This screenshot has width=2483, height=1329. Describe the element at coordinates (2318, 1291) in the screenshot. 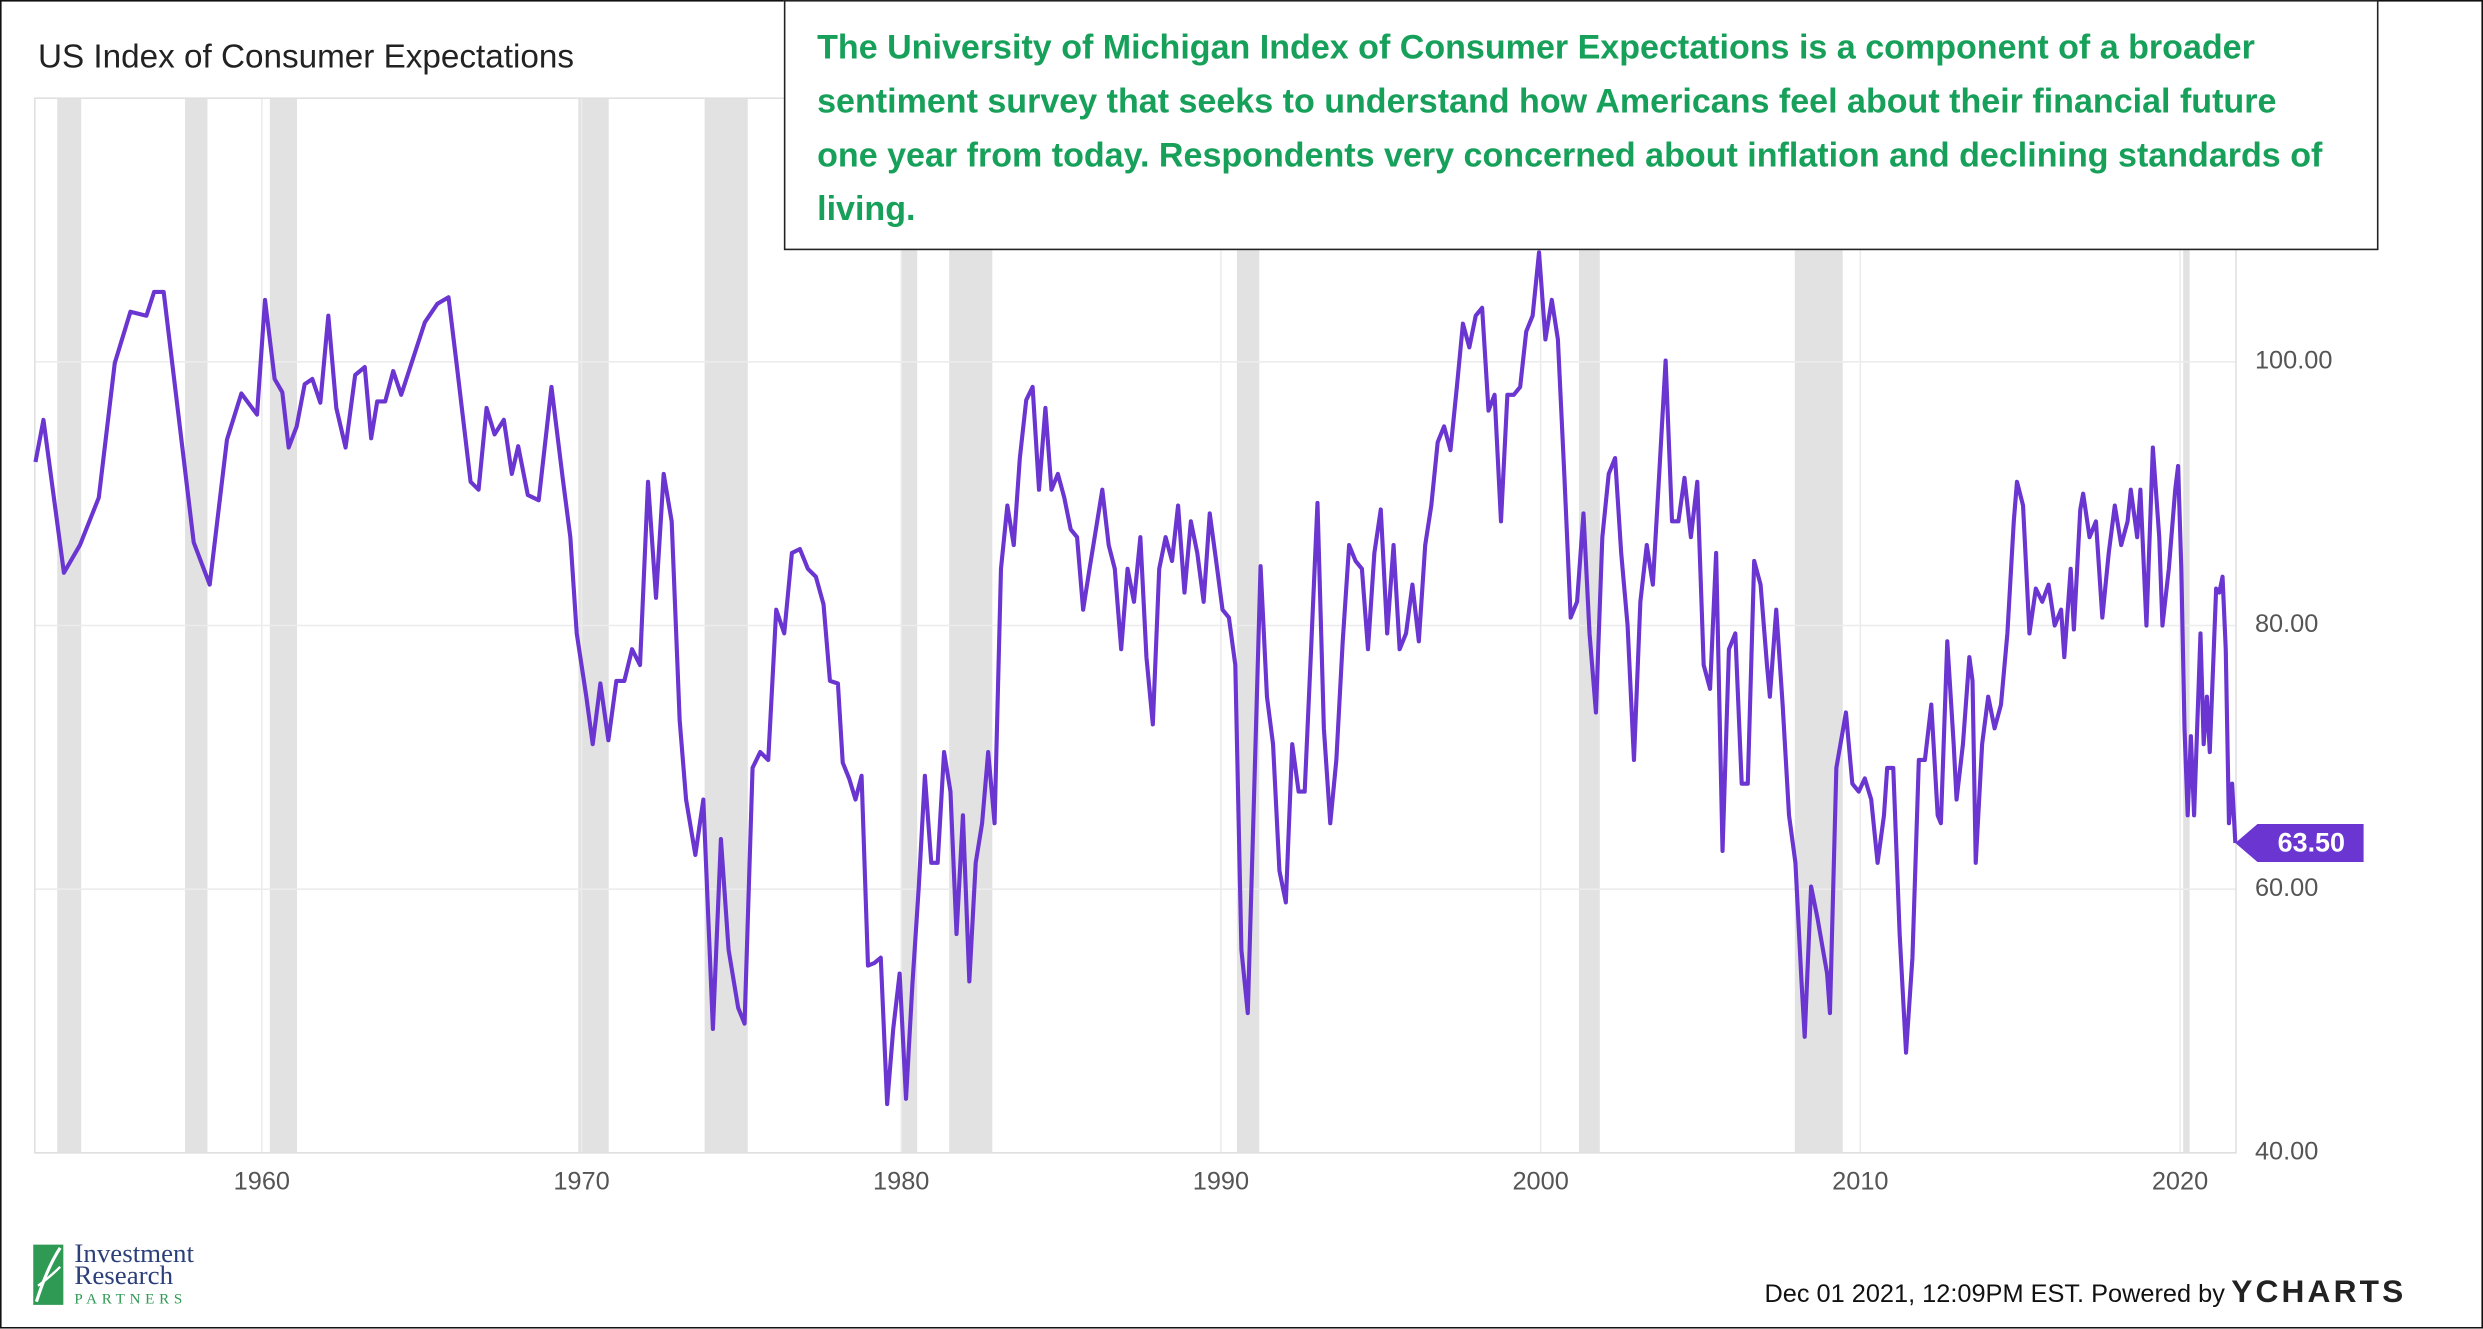

I see `footer-brand: YCHARTS` at that location.